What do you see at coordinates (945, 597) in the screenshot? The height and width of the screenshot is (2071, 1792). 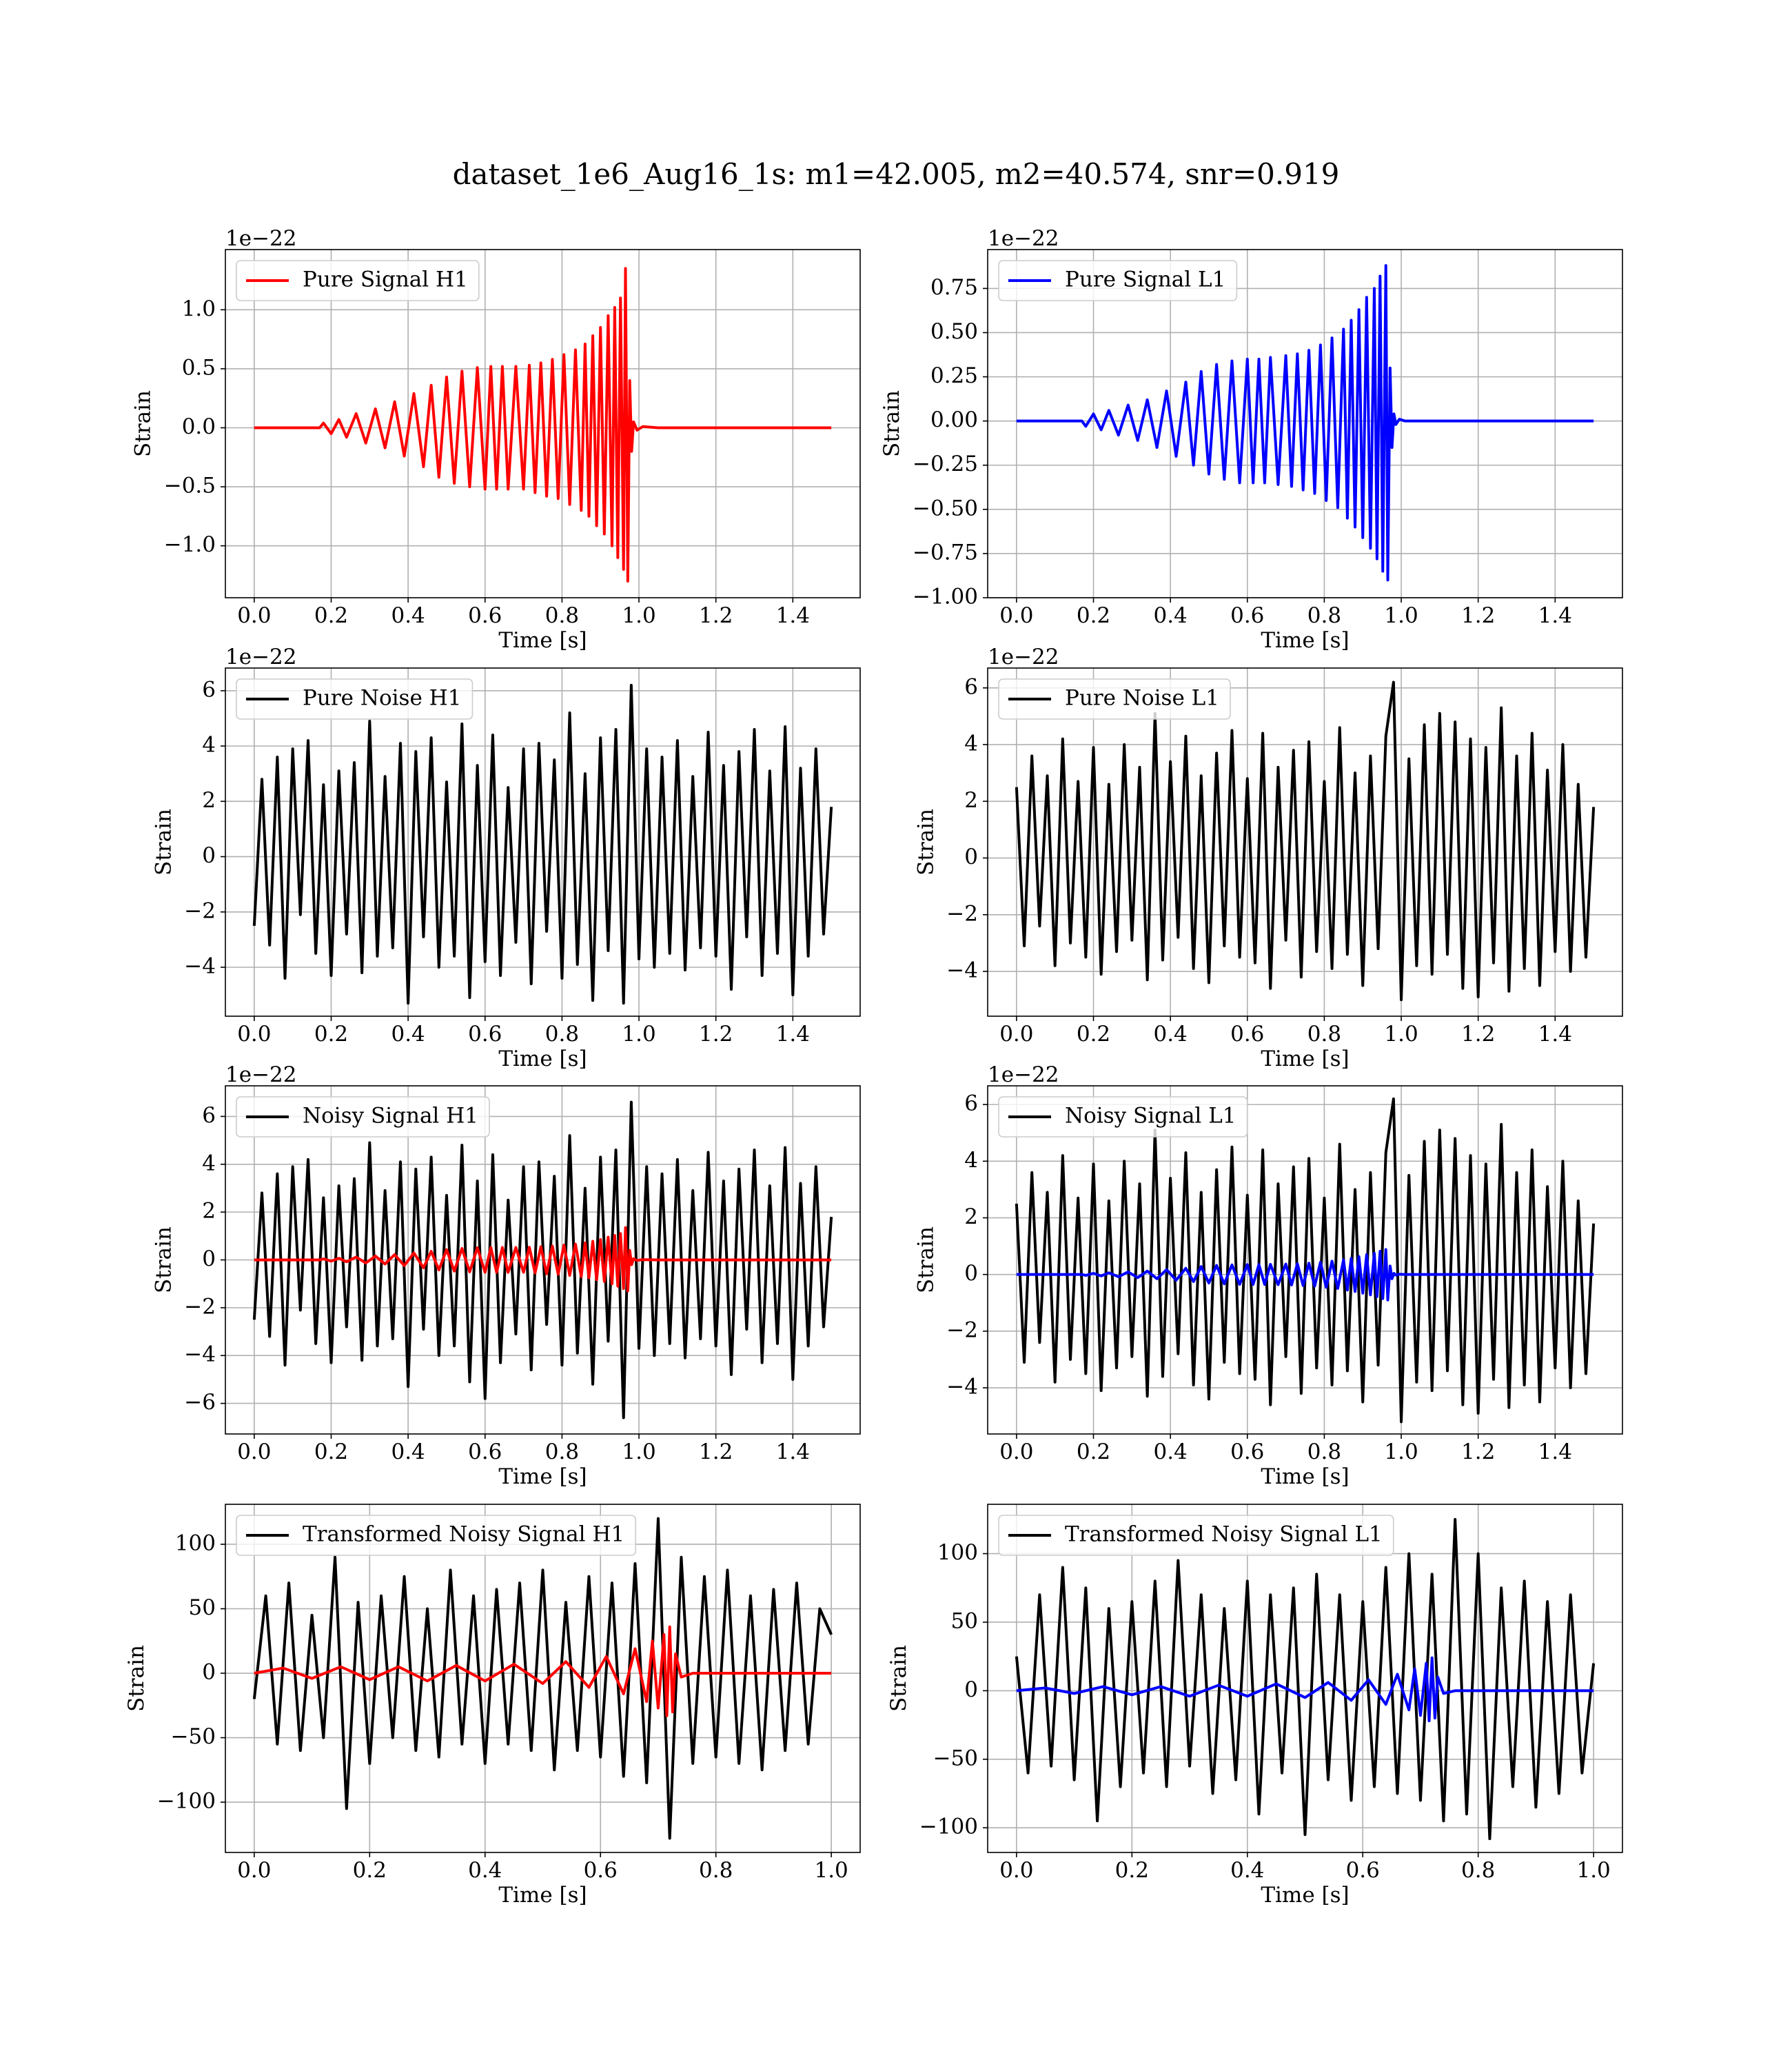 I see `y-tick-label: −1.00` at bounding box center [945, 597].